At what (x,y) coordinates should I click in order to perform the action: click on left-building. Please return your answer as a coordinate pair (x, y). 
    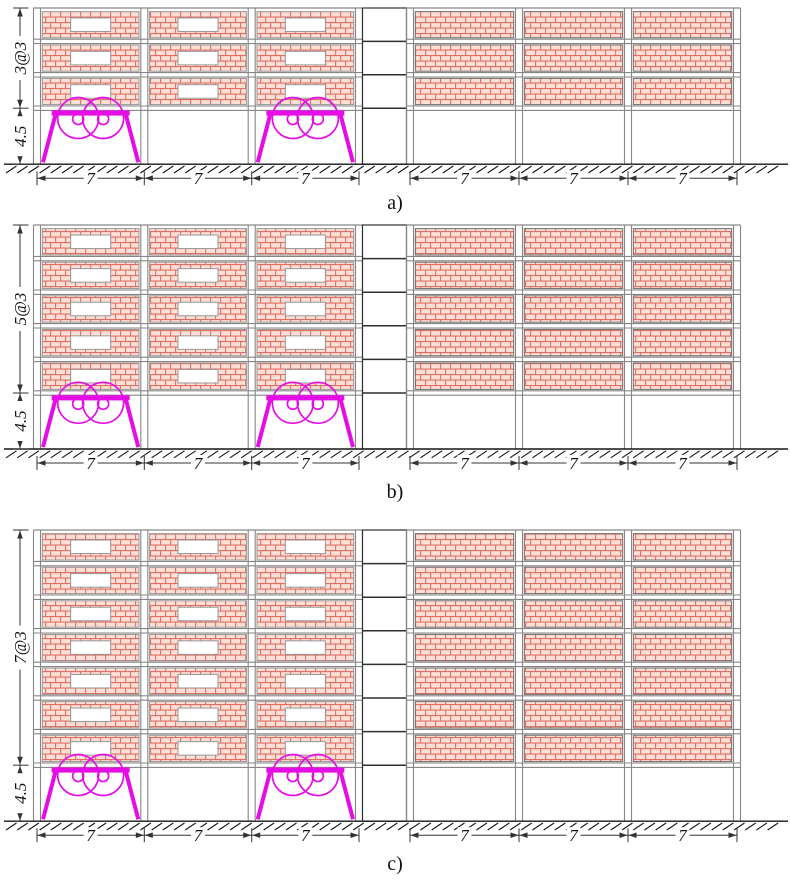
    Looking at the image, I should click on (198, 675).